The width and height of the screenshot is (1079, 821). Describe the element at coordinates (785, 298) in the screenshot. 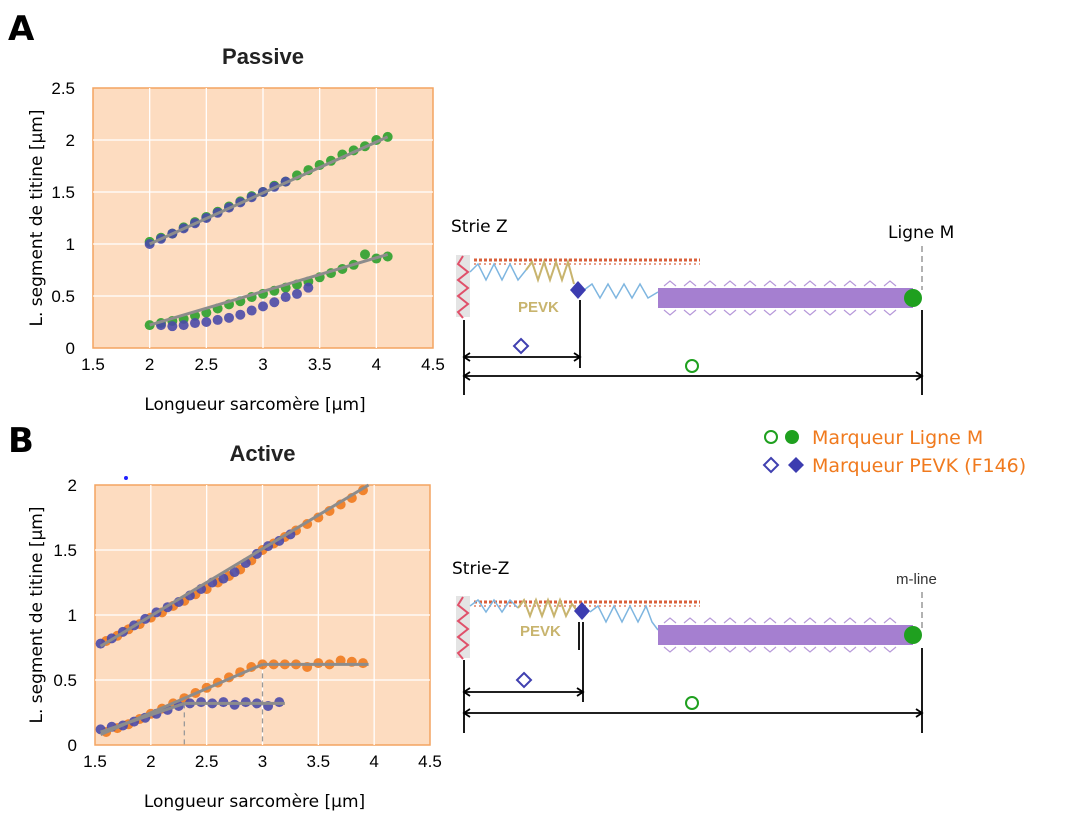

I see `thick-filament-top` at that location.